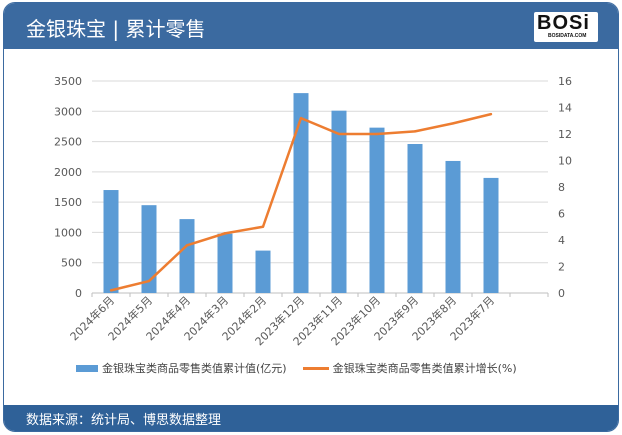  I want to click on right-tick-label: 8, so click(561, 187).